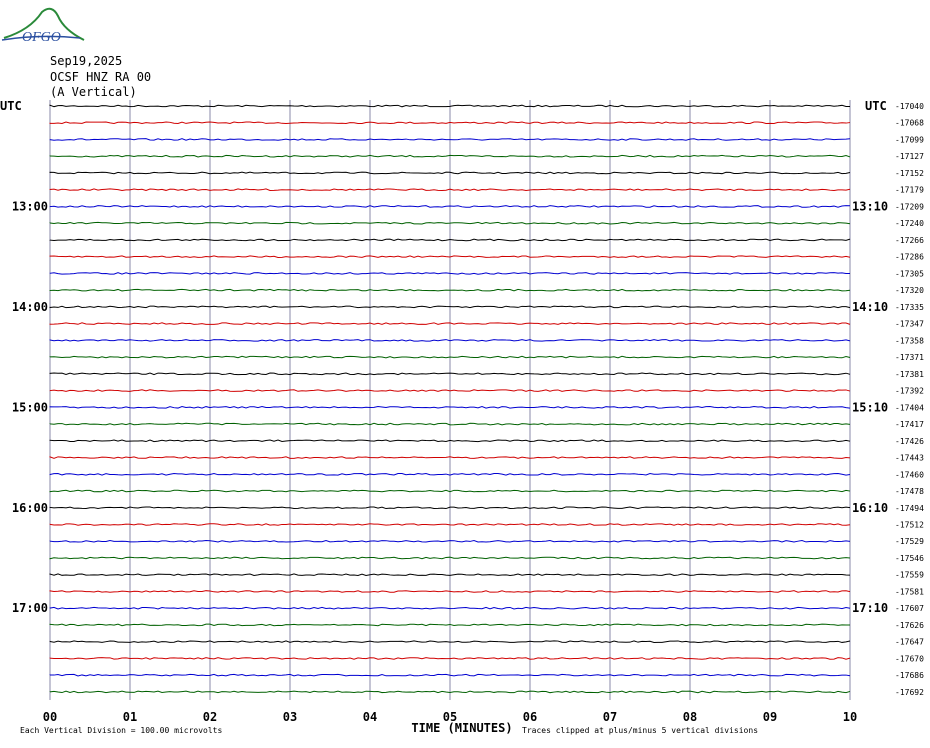 The image size is (930, 748). What do you see at coordinates (30, 407) in the screenshot?
I see `left-time-label: 15:00` at bounding box center [30, 407].